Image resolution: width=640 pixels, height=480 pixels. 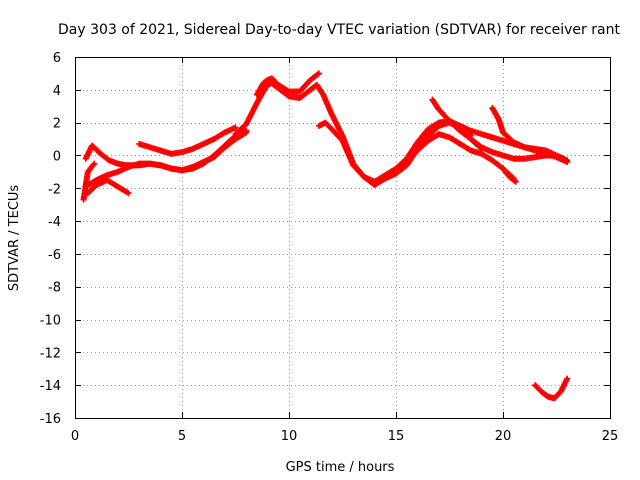 I want to click on x-tick-label: 10, so click(x=289, y=436).